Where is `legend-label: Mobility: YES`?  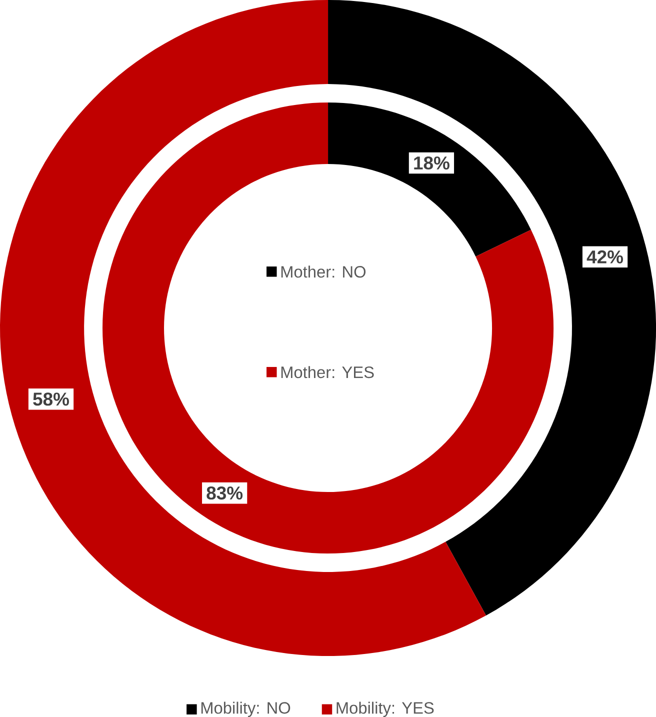 legend-label: Mobility: YES is located at coordinates (385, 709).